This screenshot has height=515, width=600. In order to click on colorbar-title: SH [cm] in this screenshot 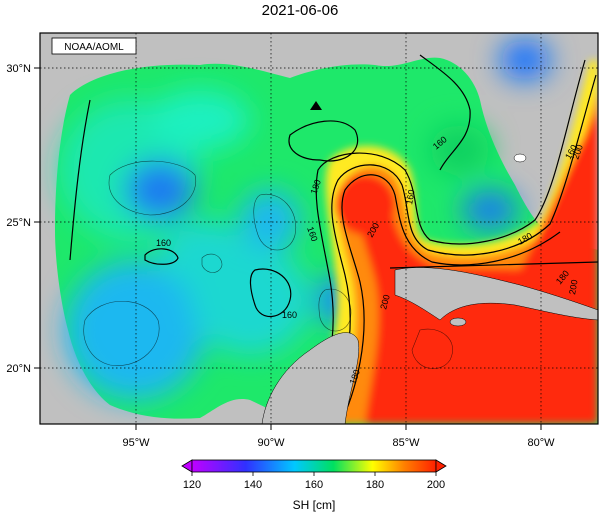, I will do `click(314, 505)`.